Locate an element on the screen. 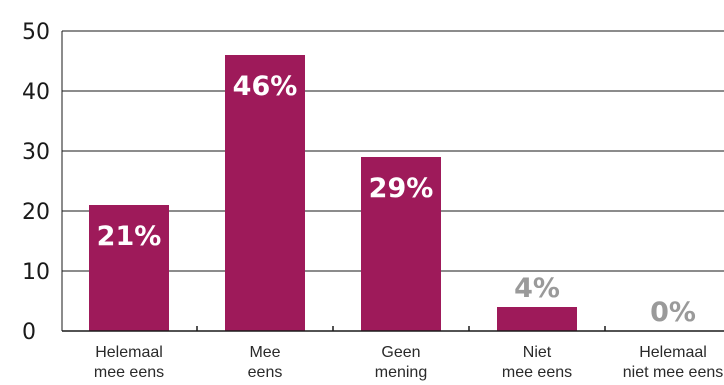  y-tick-label: 20 is located at coordinates (36, 212).